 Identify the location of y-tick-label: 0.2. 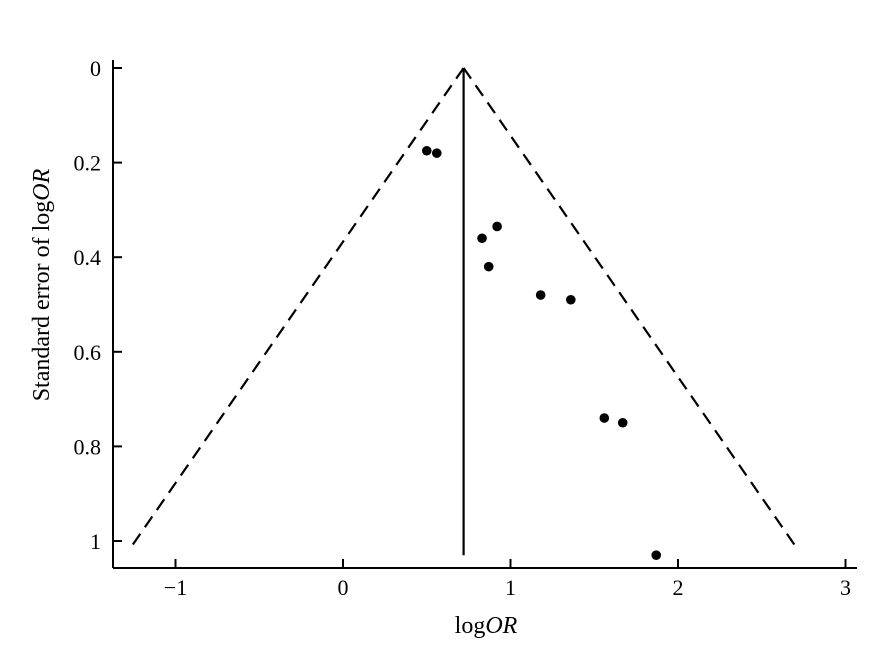
(88, 163).